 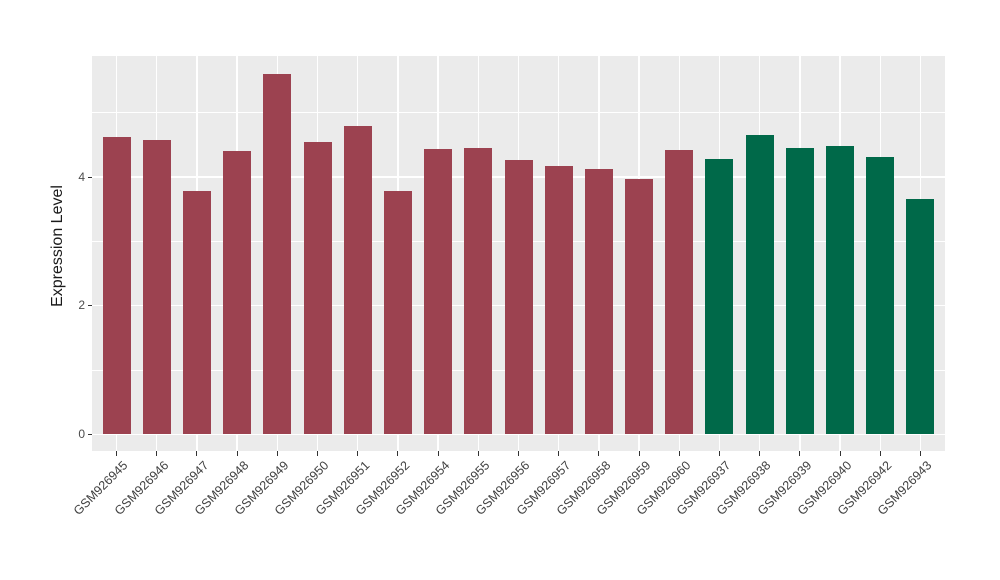 What do you see at coordinates (81, 433) in the screenshot?
I see `y-tick-label: 0` at bounding box center [81, 433].